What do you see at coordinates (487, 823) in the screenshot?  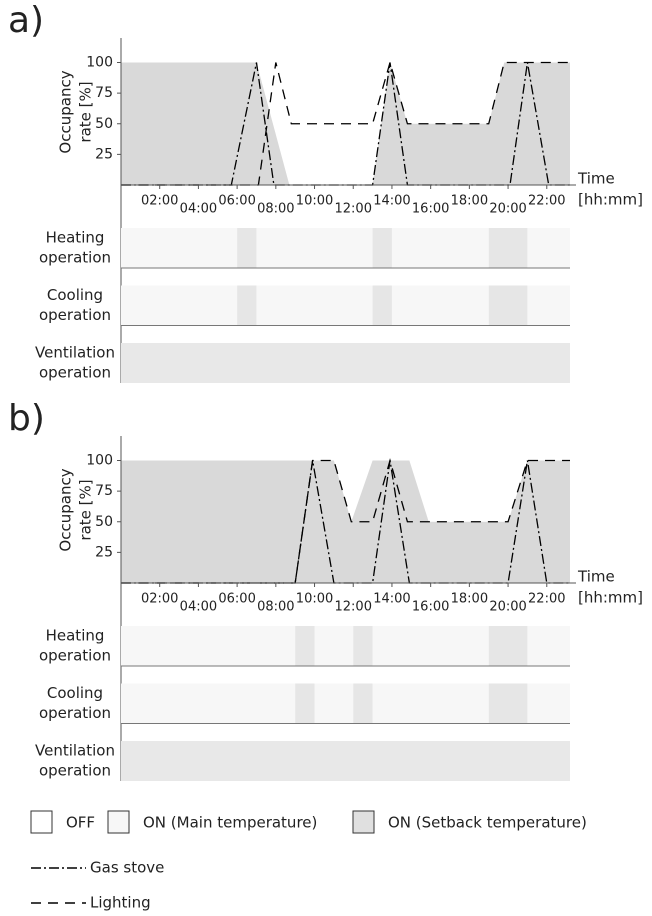 I see `legend-label: ON (Setback temperature)` at bounding box center [487, 823].